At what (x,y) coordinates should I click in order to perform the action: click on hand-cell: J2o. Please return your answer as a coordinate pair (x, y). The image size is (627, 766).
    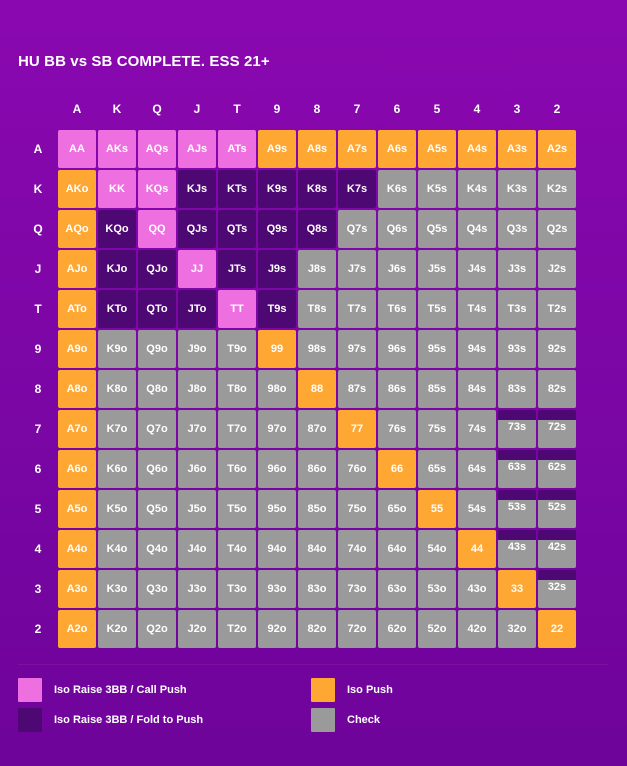
    Looking at the image, I should click on (197, 629).